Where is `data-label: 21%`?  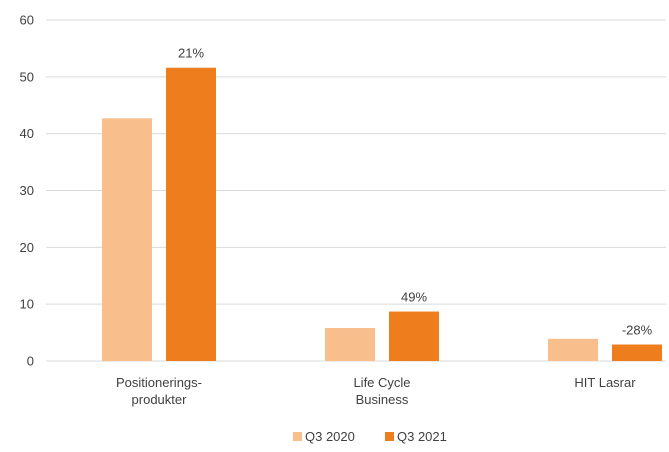 data-label: 21% is located at coordinates (191, 53).